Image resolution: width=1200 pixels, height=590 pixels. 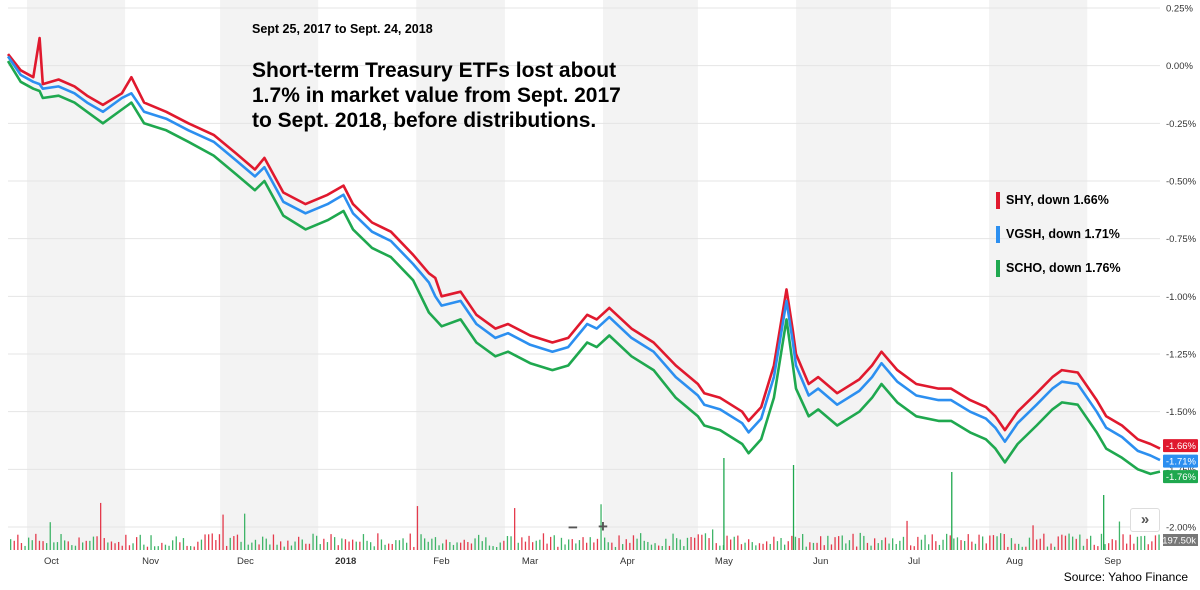 What do you see at coordinates (1145, 520) in the screenshot?
I see `collapse-icon: »` at bounding box center [1145, 520].